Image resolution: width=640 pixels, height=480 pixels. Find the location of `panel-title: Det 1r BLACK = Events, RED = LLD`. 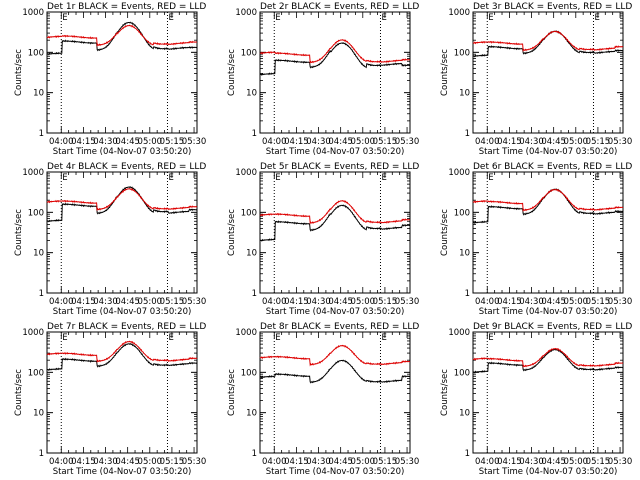

panel-title: Det 1r BLACK = Events, RED = LLD is located at coordinates (126, 7).